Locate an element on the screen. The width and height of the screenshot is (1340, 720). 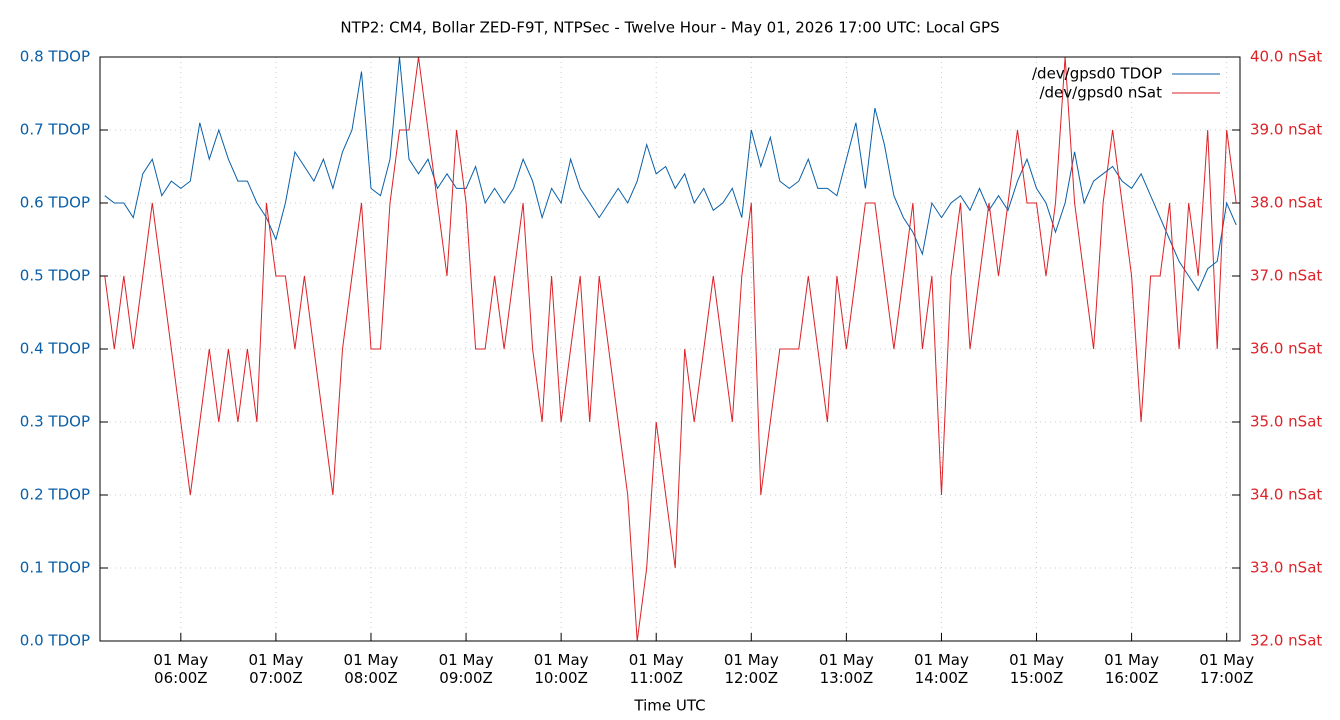
y2-tick-label: 39.0 nSat is located at coordinates (1286, 130).